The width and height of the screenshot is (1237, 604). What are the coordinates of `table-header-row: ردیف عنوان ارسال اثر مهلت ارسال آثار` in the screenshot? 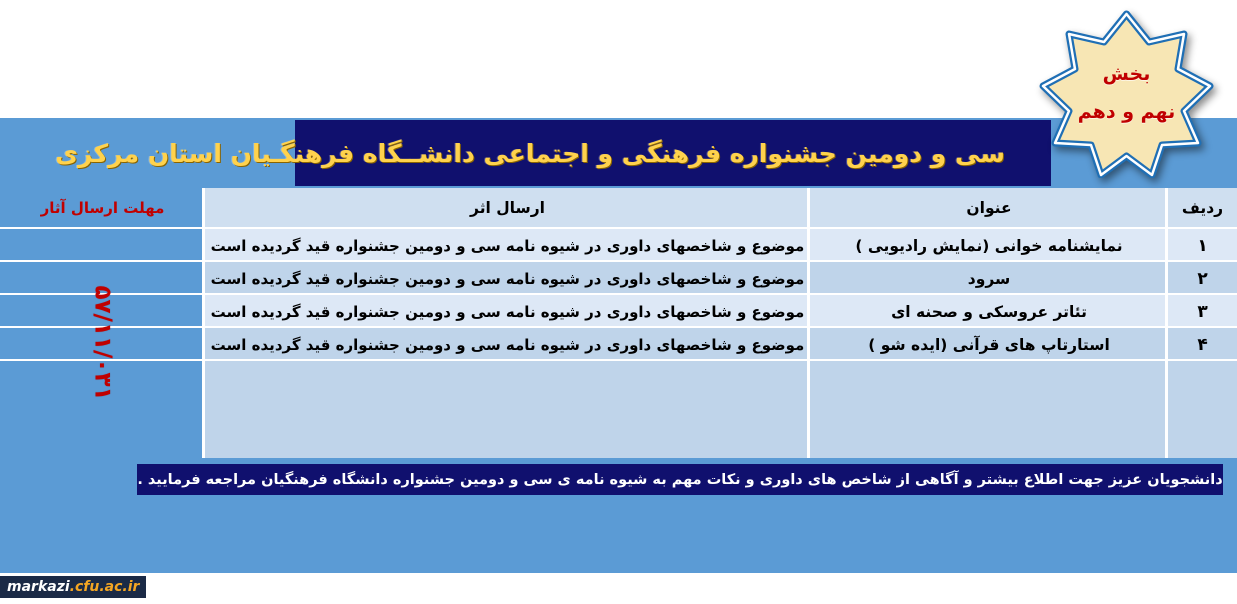 It's located at (618, 208).